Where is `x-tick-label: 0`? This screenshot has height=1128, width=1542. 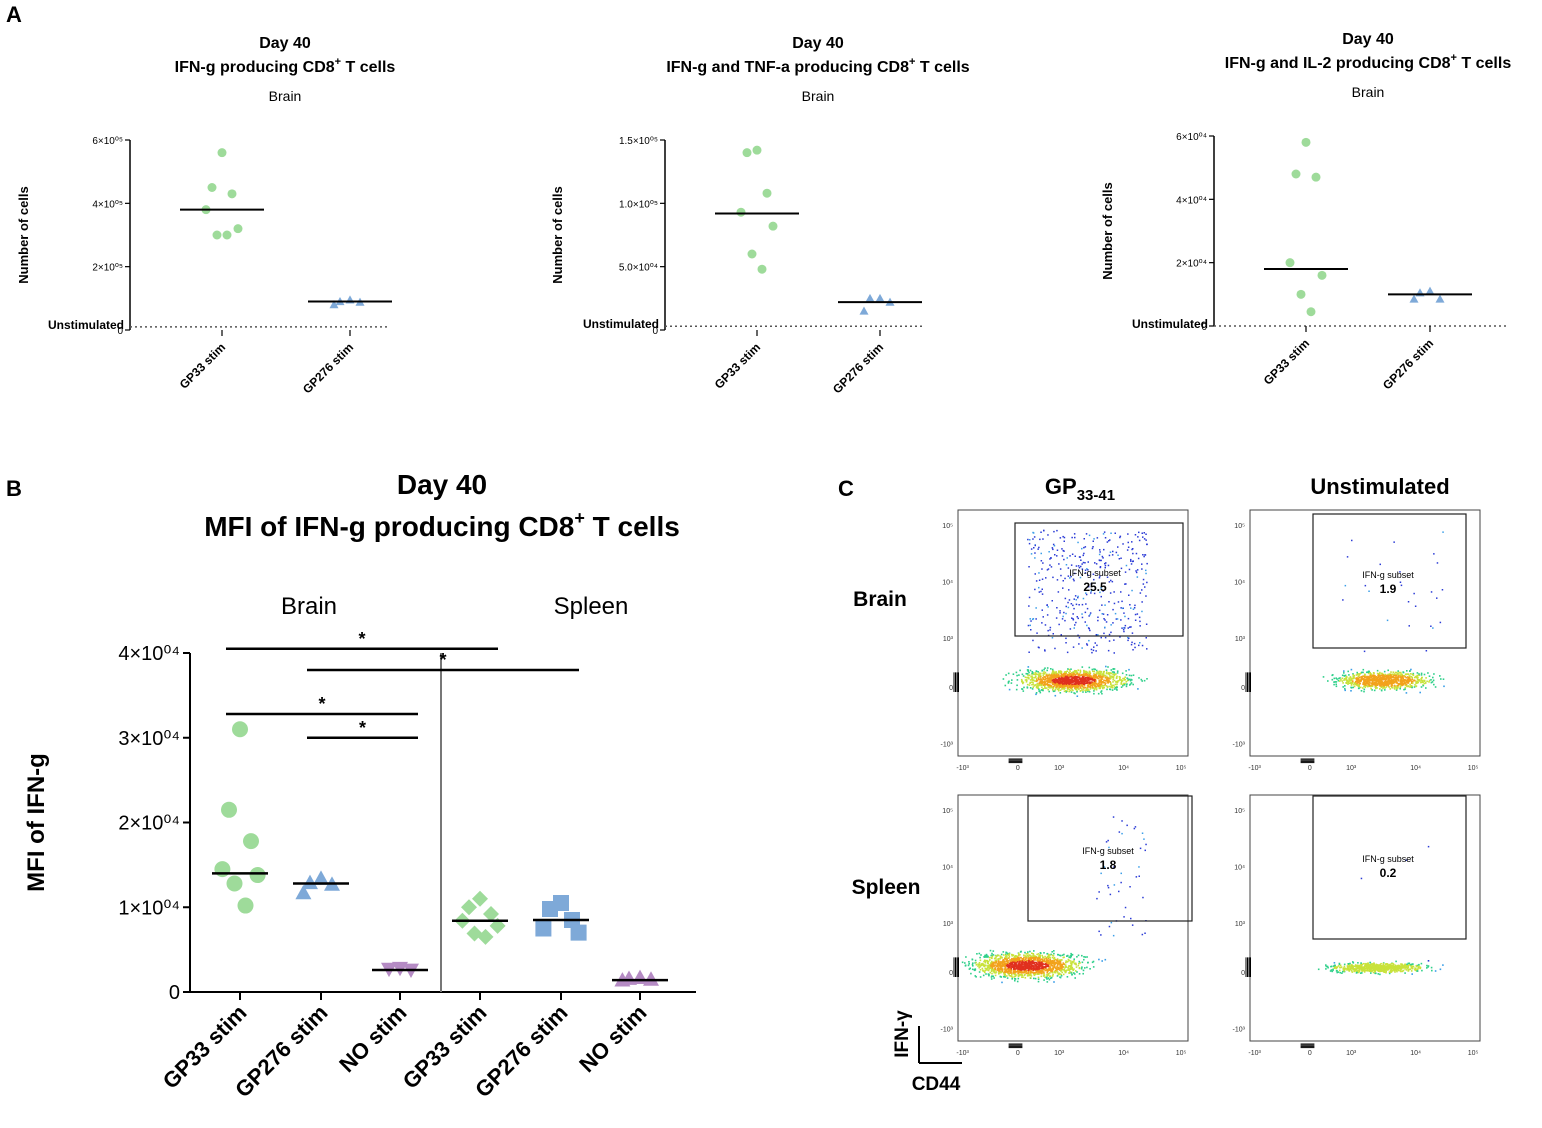
x-tick-label: 0 is located at coordinates (1310, 768).